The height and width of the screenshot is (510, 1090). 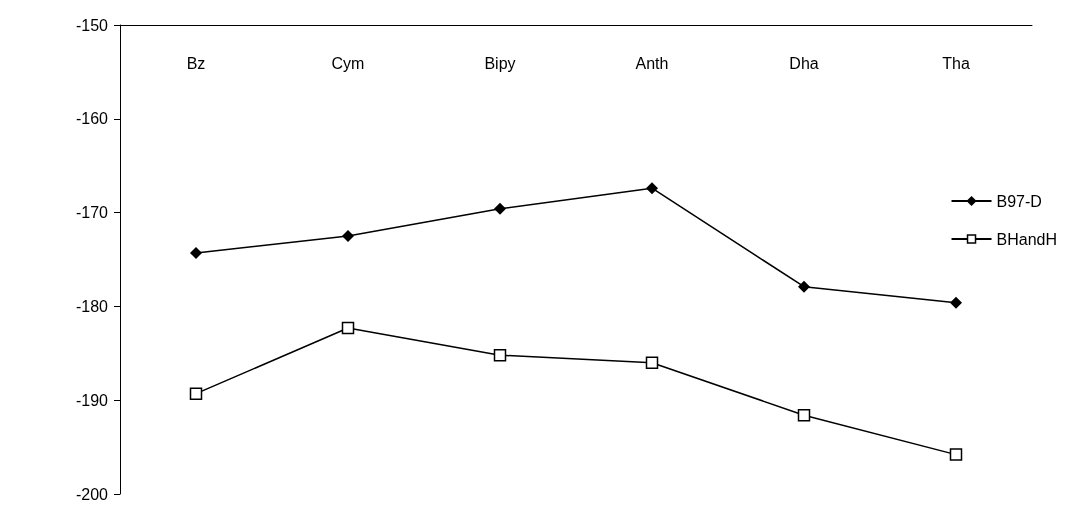 I want to click on x-tick-label: Bipy, so click(x=500, y=63).